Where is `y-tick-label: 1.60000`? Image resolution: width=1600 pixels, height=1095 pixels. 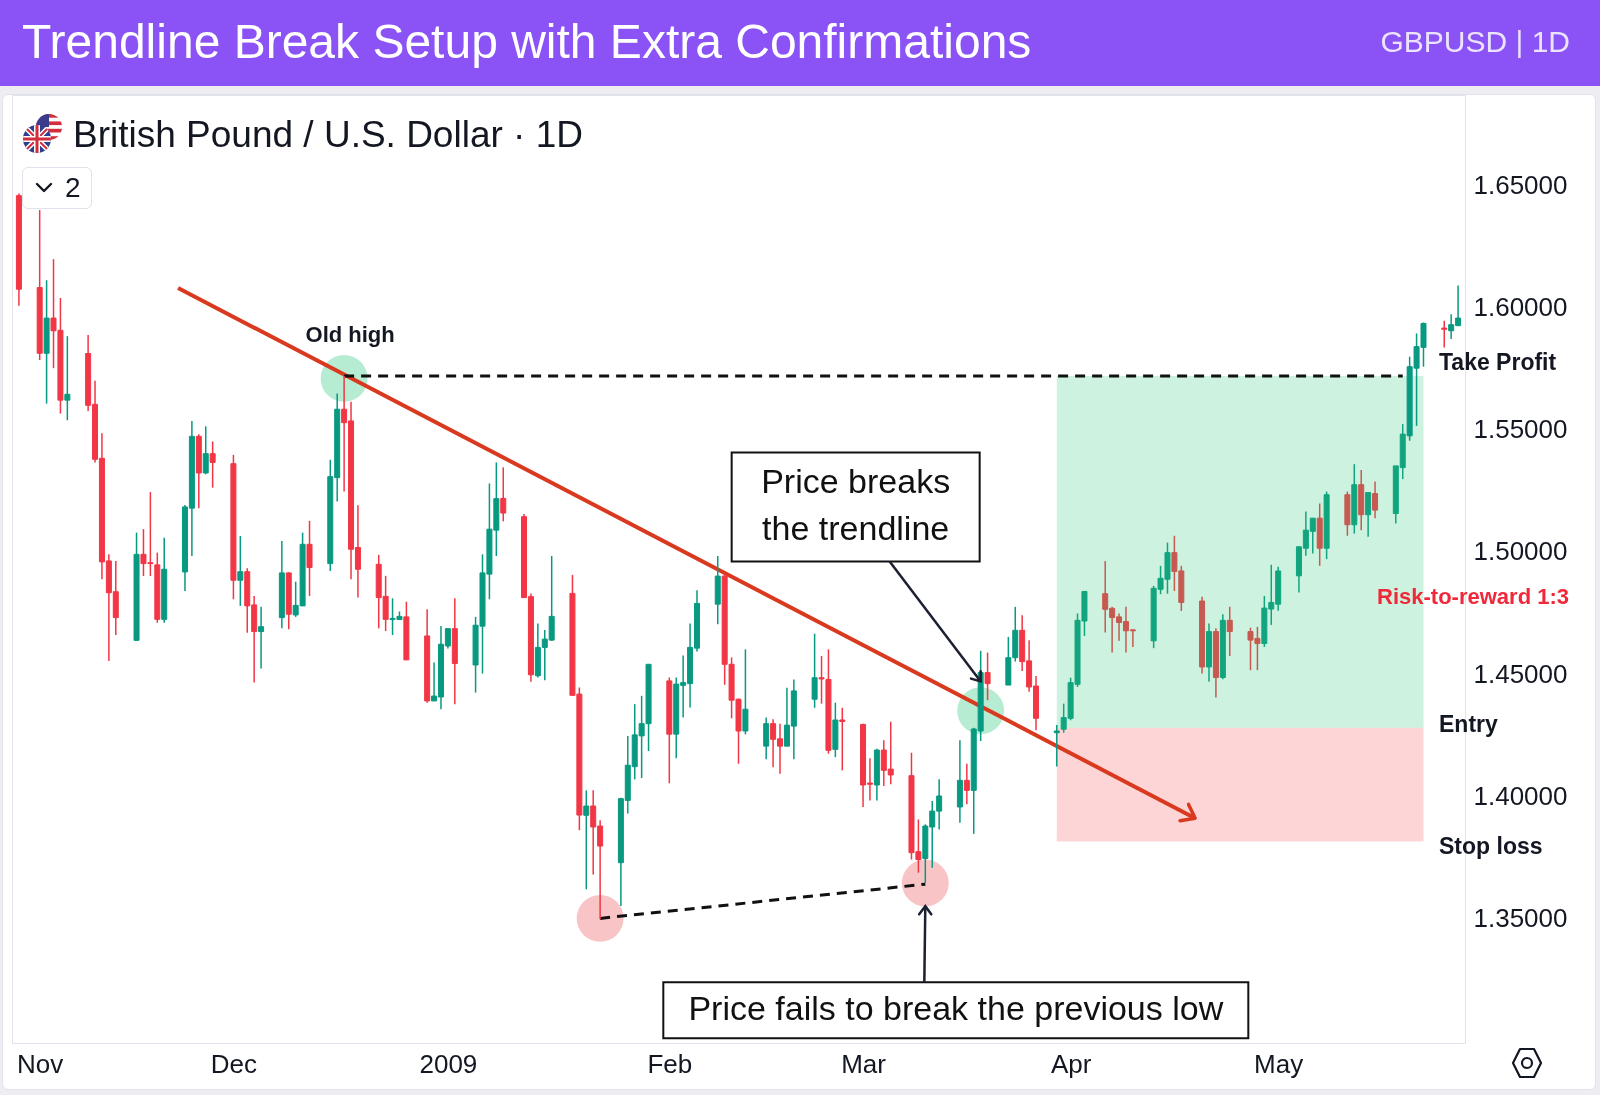
y-tick-label: 1.60000 is located at coordinates (1520, 307).